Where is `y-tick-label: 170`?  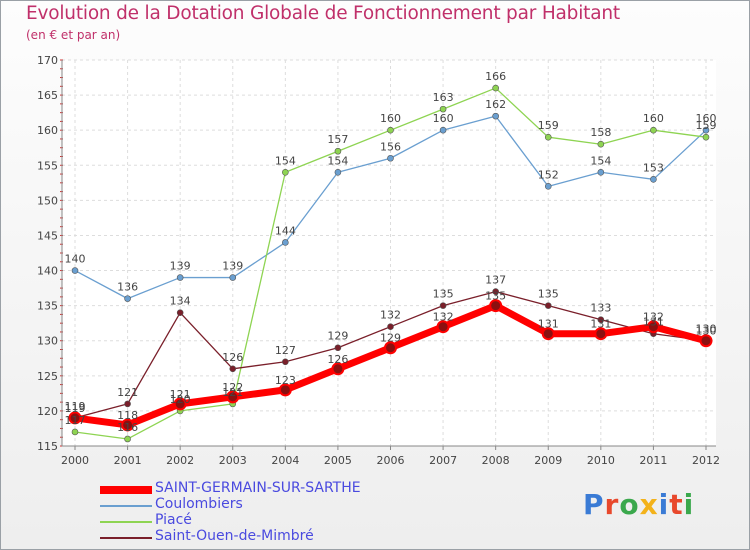 y-tick-label: 170 is located at coordinates (47, 60).